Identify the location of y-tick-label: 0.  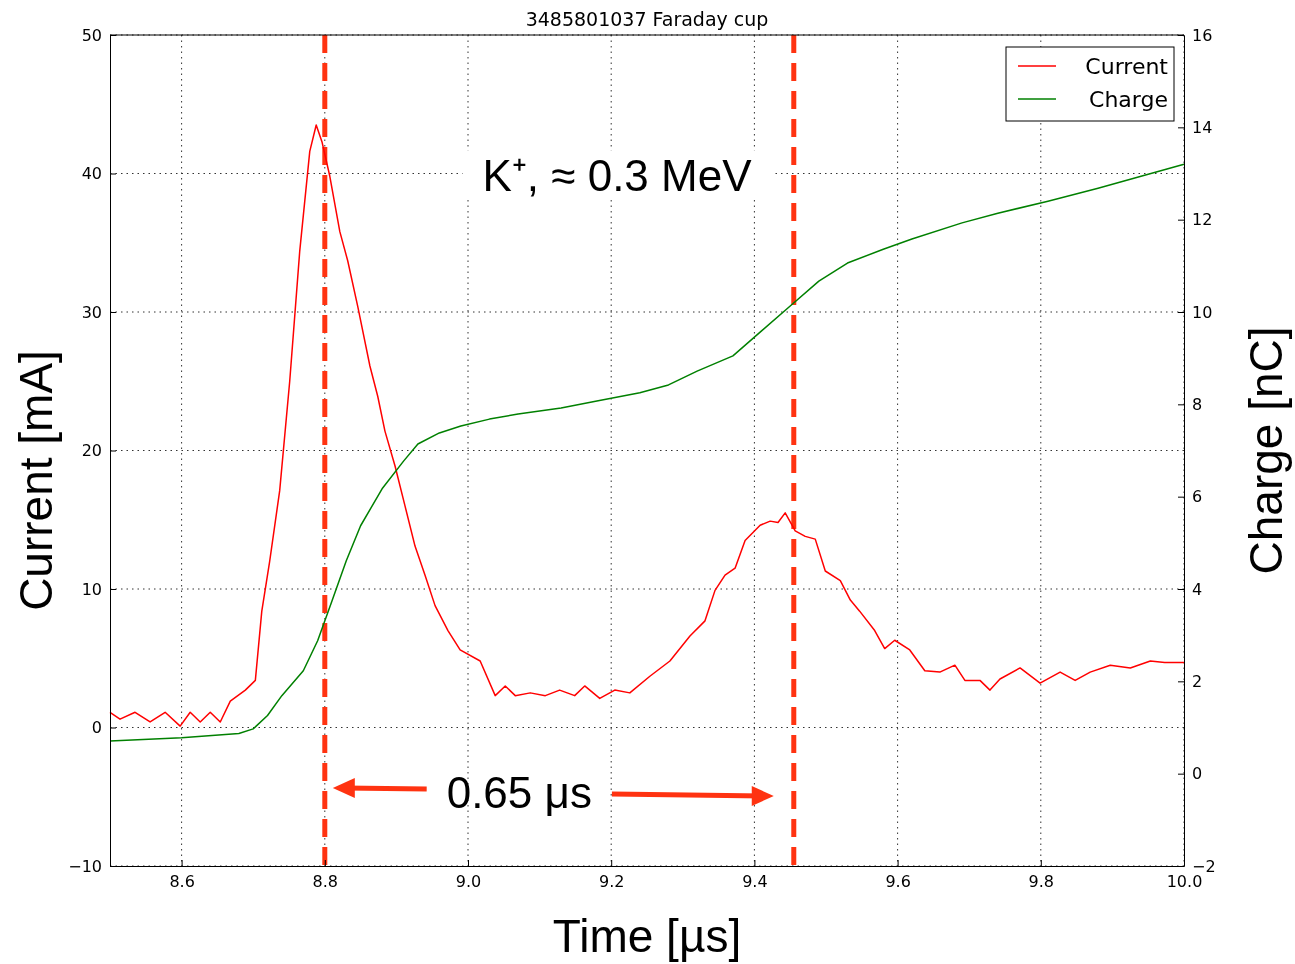
(96, 728).